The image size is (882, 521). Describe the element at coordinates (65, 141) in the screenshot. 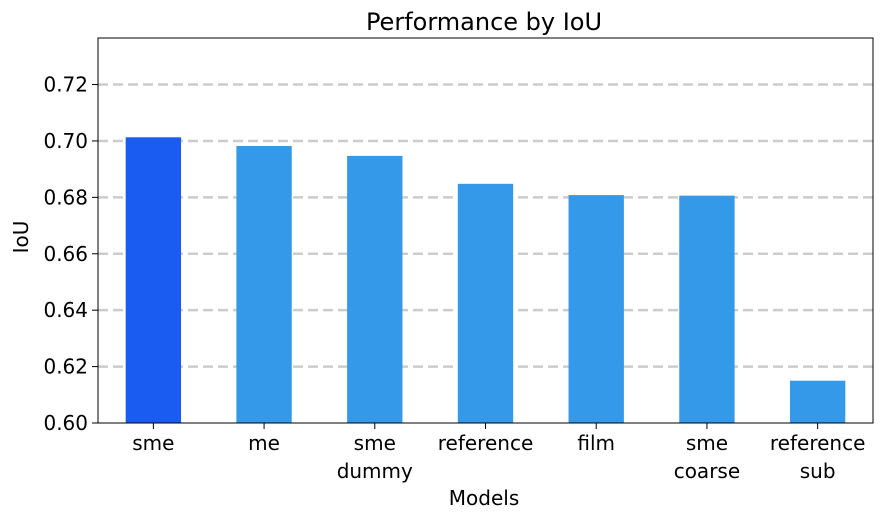

I see `y-tick-label: 0.70` at that location.